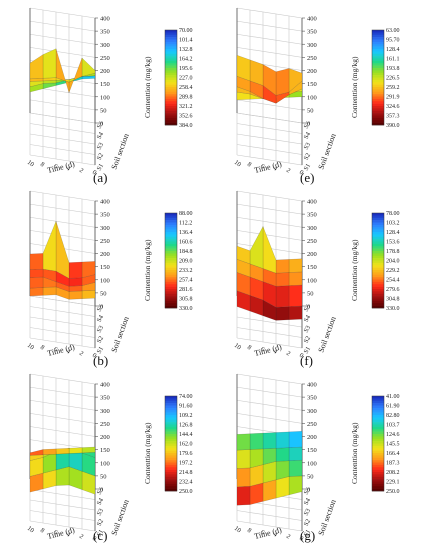 This screenshot has height=555, width=421. What do you see at coordinates (119, 151) in the screenshot?
I see `y-axis-title: Soil section` at bounding box center [119, 151].